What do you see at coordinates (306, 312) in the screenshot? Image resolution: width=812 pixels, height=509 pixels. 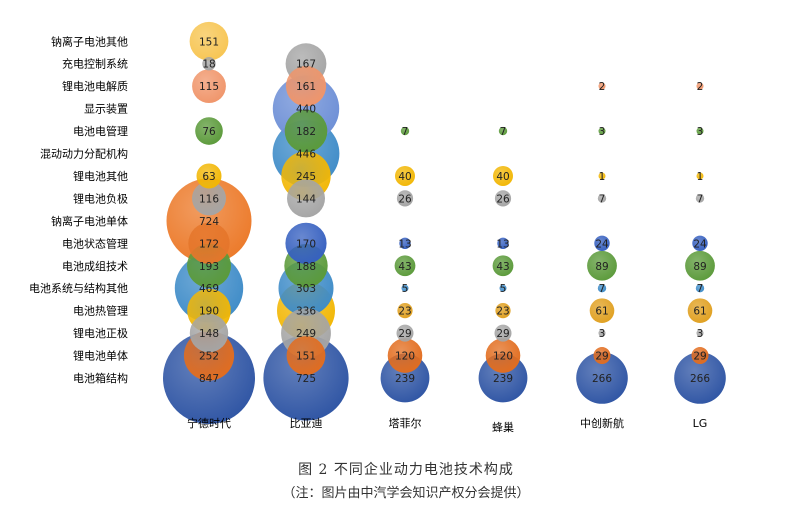 I see `data-label: 336` at bounding box center [306, 312].